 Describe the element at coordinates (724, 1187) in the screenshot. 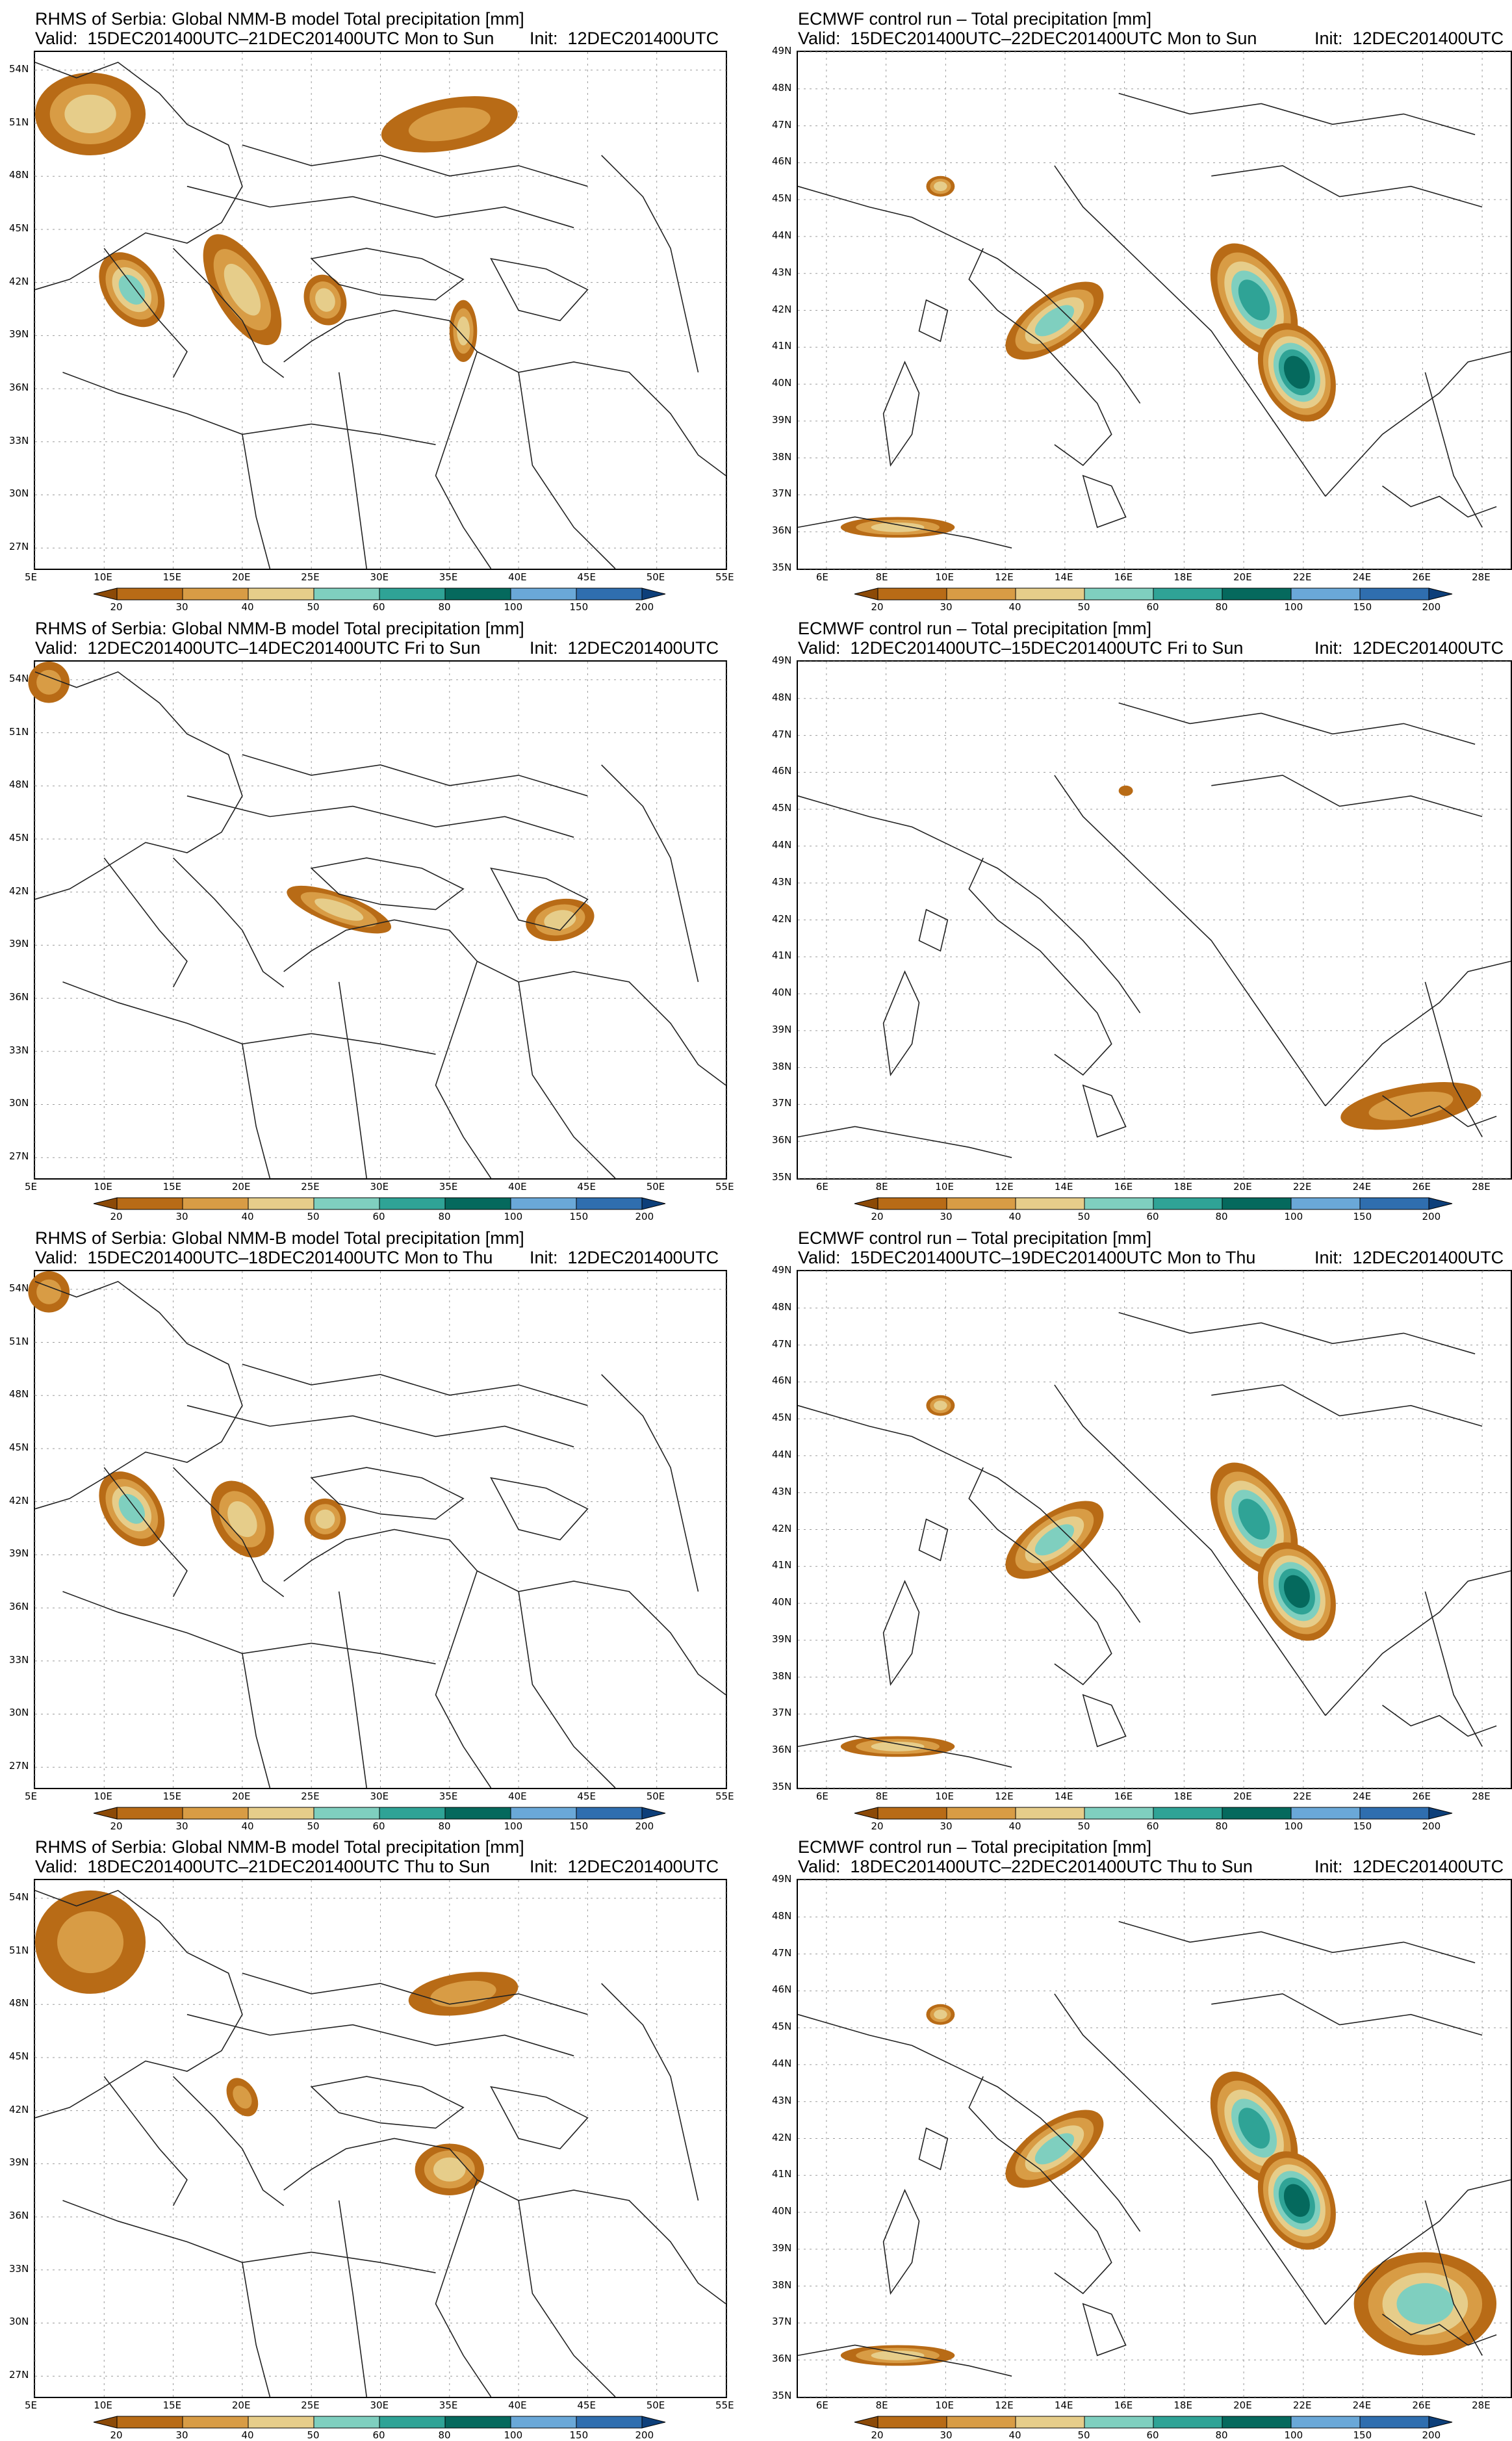

I see `longitude-tick-label: 55E` at that location.